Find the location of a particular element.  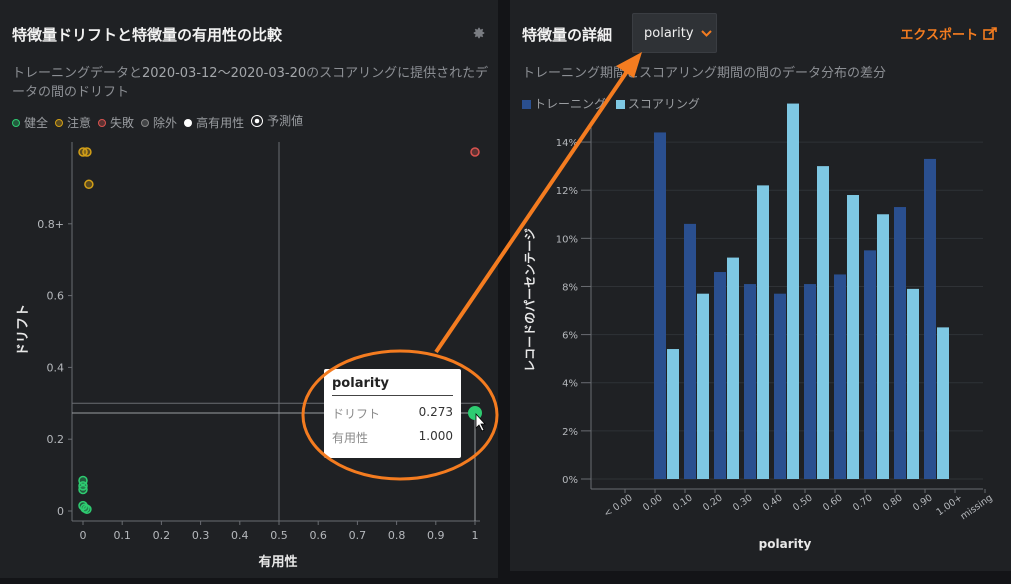

legend-item: 失敗 is located at coordinates (116, 122).